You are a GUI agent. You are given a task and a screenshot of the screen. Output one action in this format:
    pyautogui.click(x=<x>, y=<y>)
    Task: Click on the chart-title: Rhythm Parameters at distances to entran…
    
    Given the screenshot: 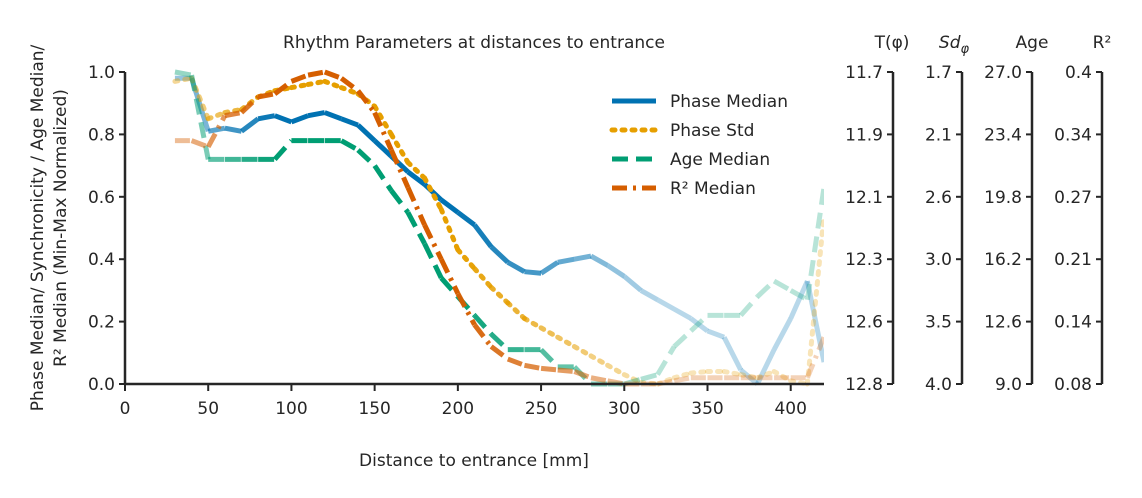 What is the action you would take?
    pyautogui.click(x=474, y=43)
    